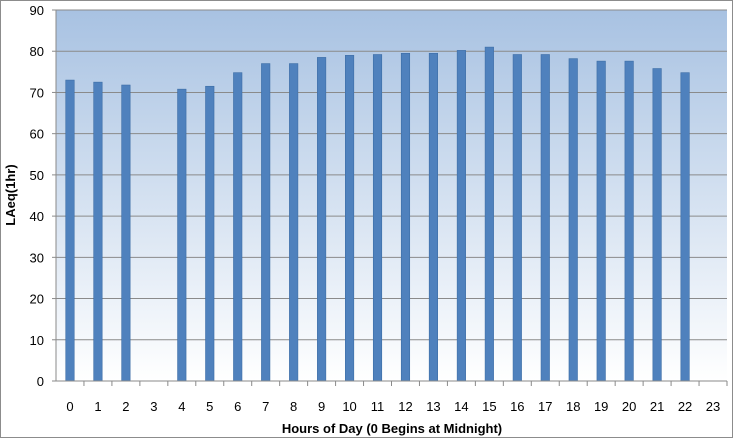  I want to click on x-tick-label: 7, so click(265, 406).